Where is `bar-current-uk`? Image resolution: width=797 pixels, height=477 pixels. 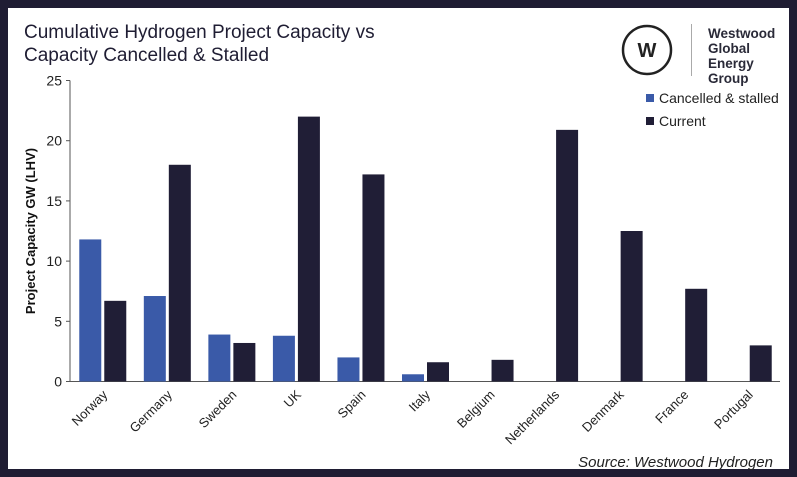 bar-current-uk is located at coordinates (308, 249).